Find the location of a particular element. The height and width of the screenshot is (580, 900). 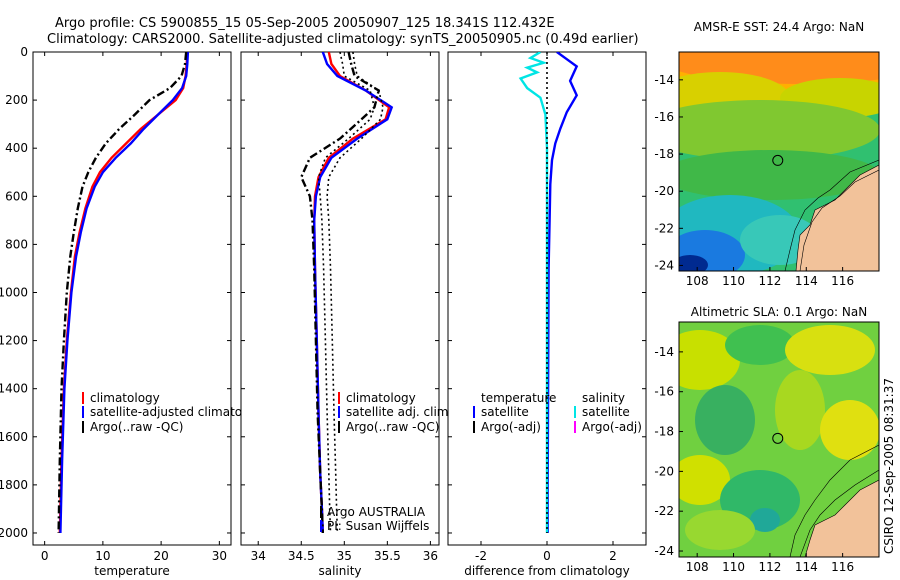

sst-map-title: AMSR-E SST: 24.4 Argo: NaN is located at coordinates (779, 27).